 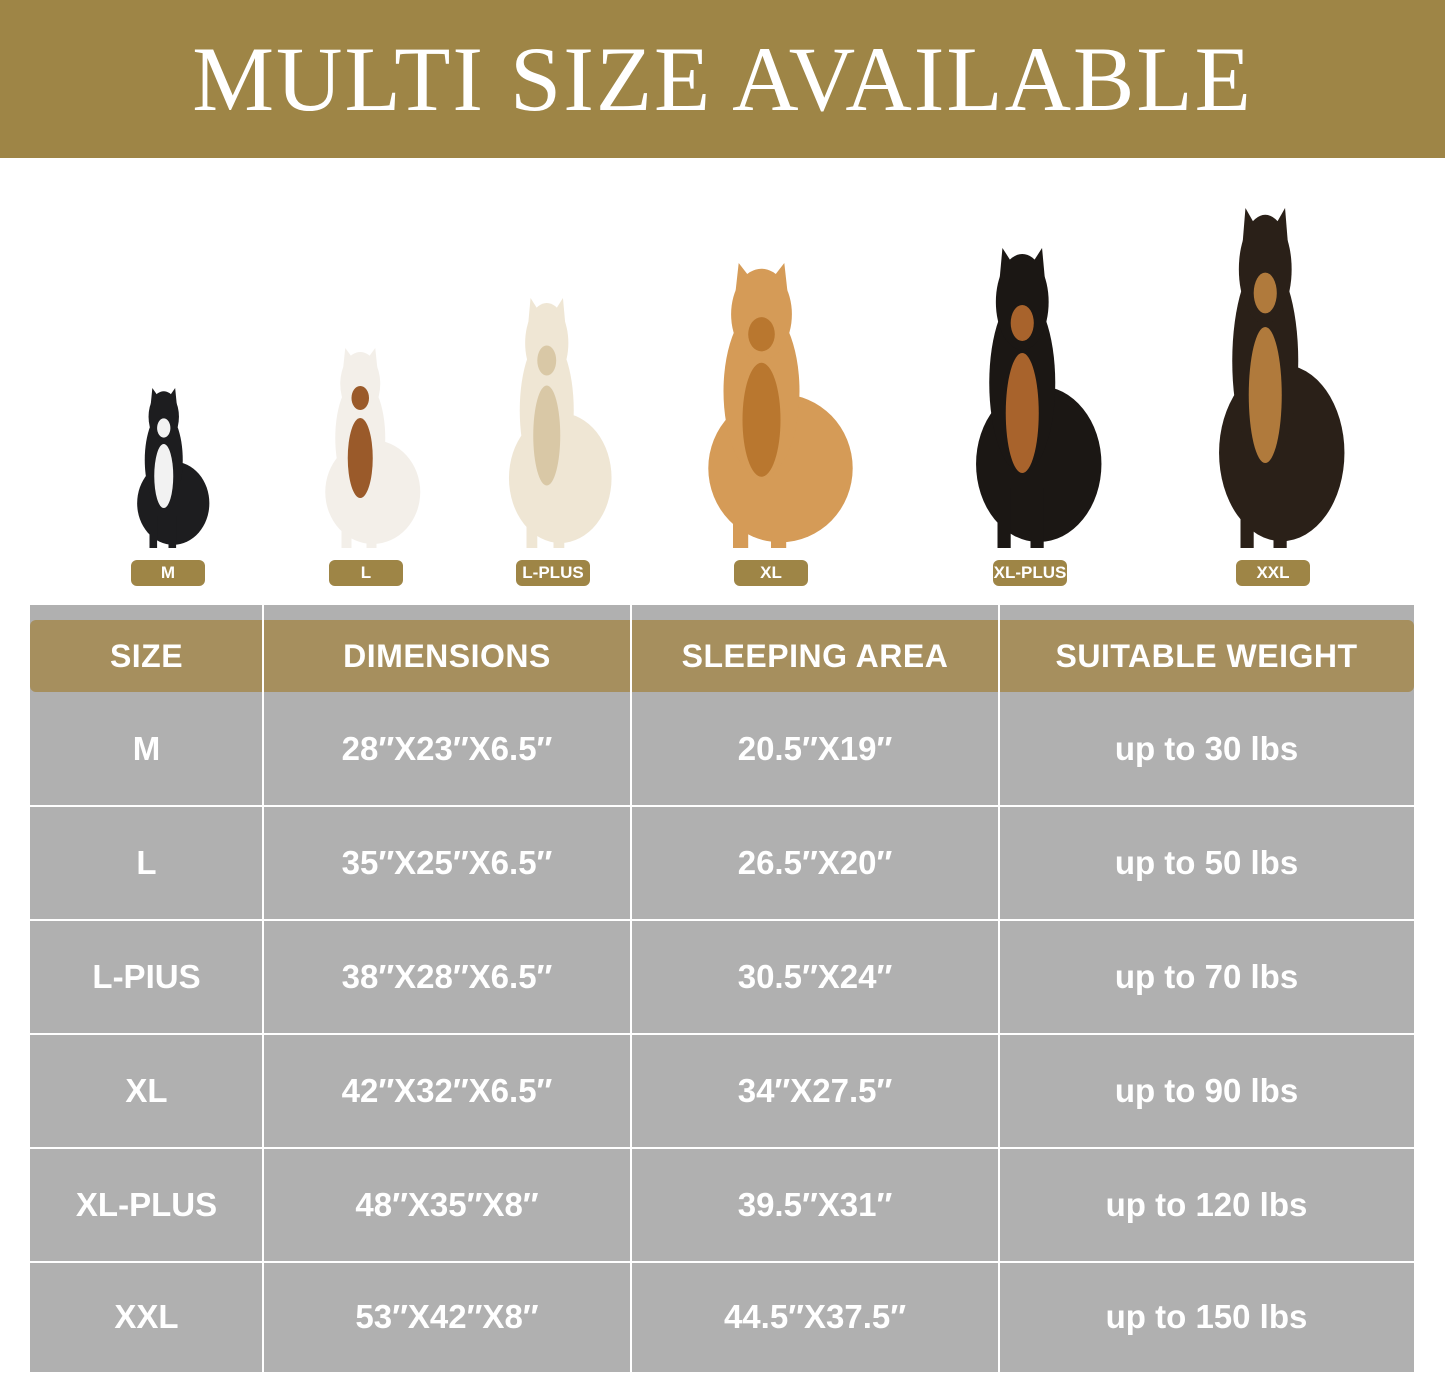 I want to click on size-cell: M, so click(x=146, y=748).